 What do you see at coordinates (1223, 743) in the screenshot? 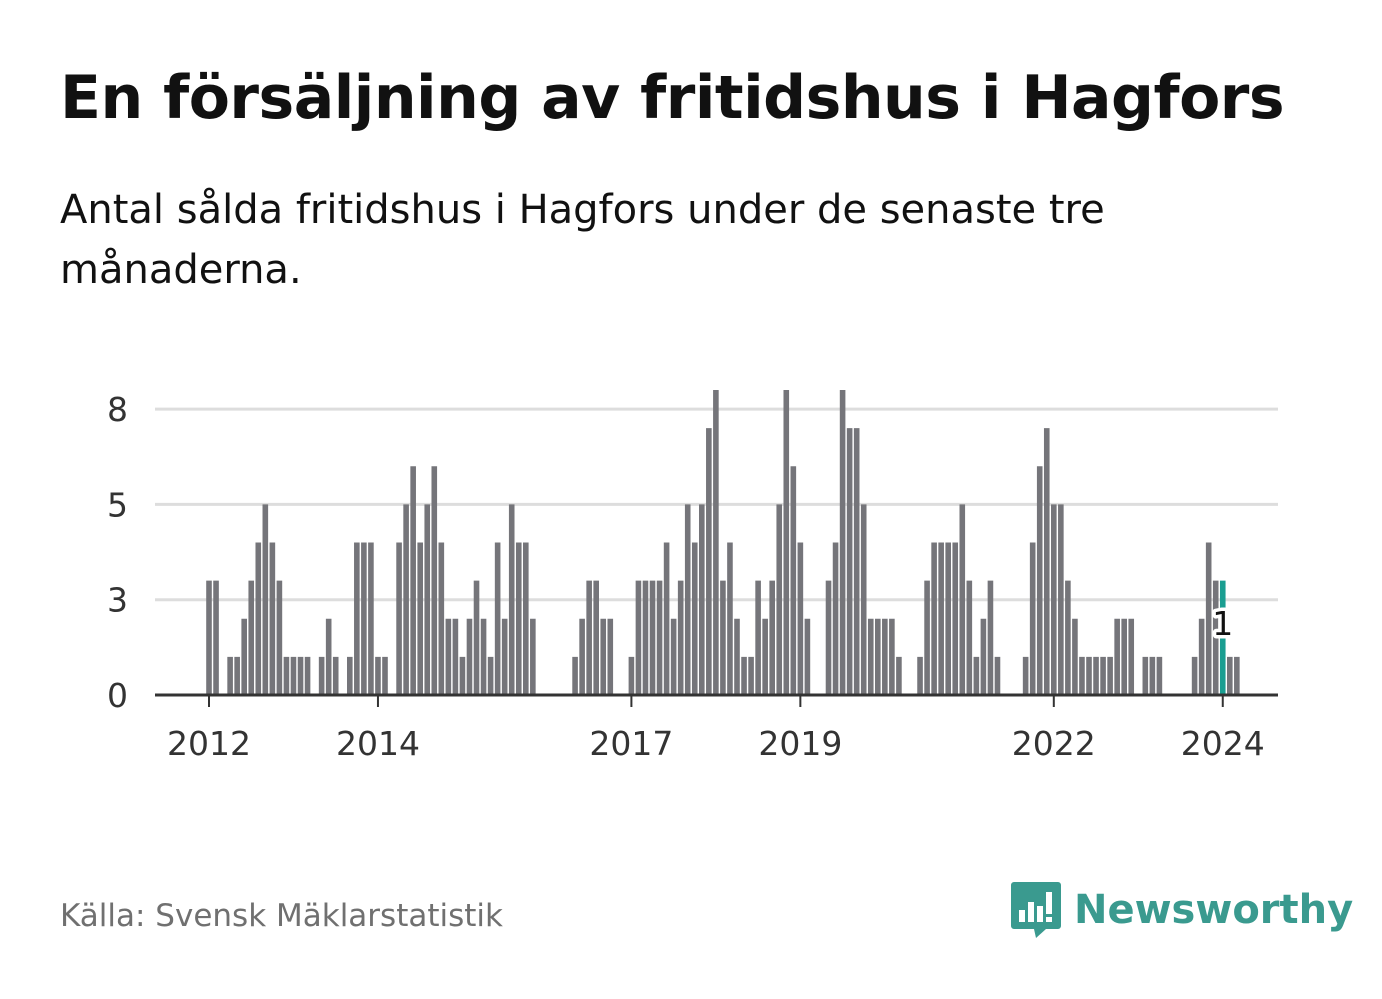
I see `x-tick-label: 2024` at bounding box center [1223, 743].